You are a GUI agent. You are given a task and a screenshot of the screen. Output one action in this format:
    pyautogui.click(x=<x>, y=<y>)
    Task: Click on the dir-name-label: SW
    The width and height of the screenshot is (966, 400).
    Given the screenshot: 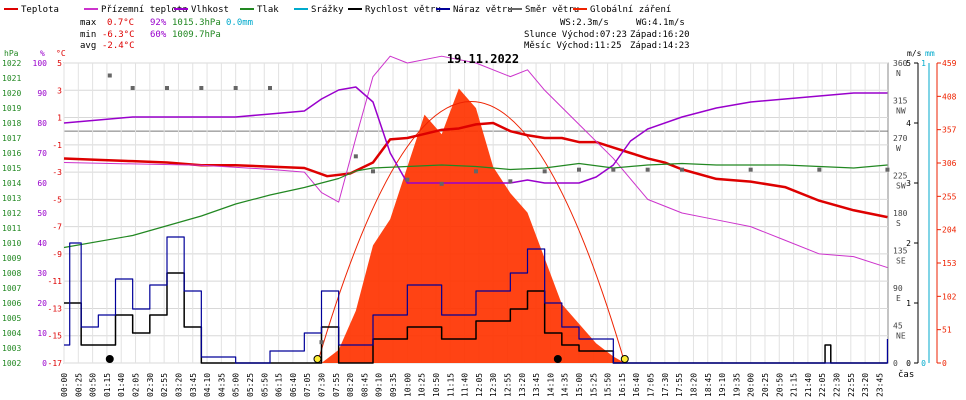 What is the action you would take?
    pyautogui.click(x=901, y=186)
    